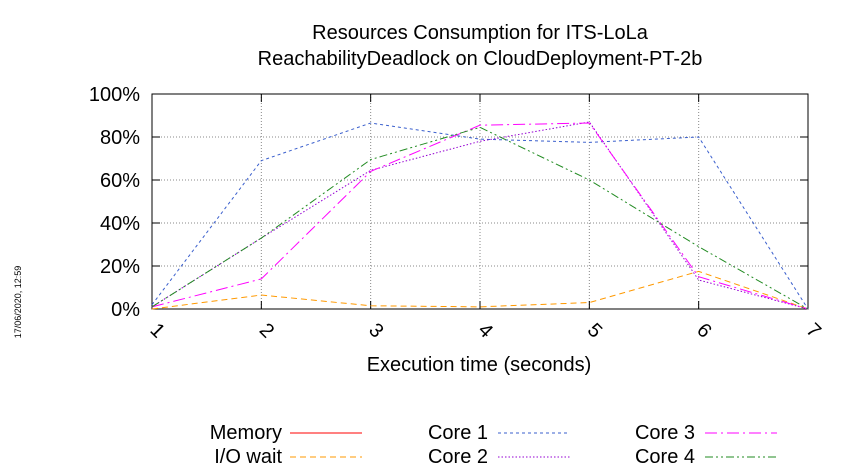 The height and width of the screenshot is (475, 850). I want to click on chart-title-line-1: Resources Consumption for ITS-LoLa, so click(480, 33).